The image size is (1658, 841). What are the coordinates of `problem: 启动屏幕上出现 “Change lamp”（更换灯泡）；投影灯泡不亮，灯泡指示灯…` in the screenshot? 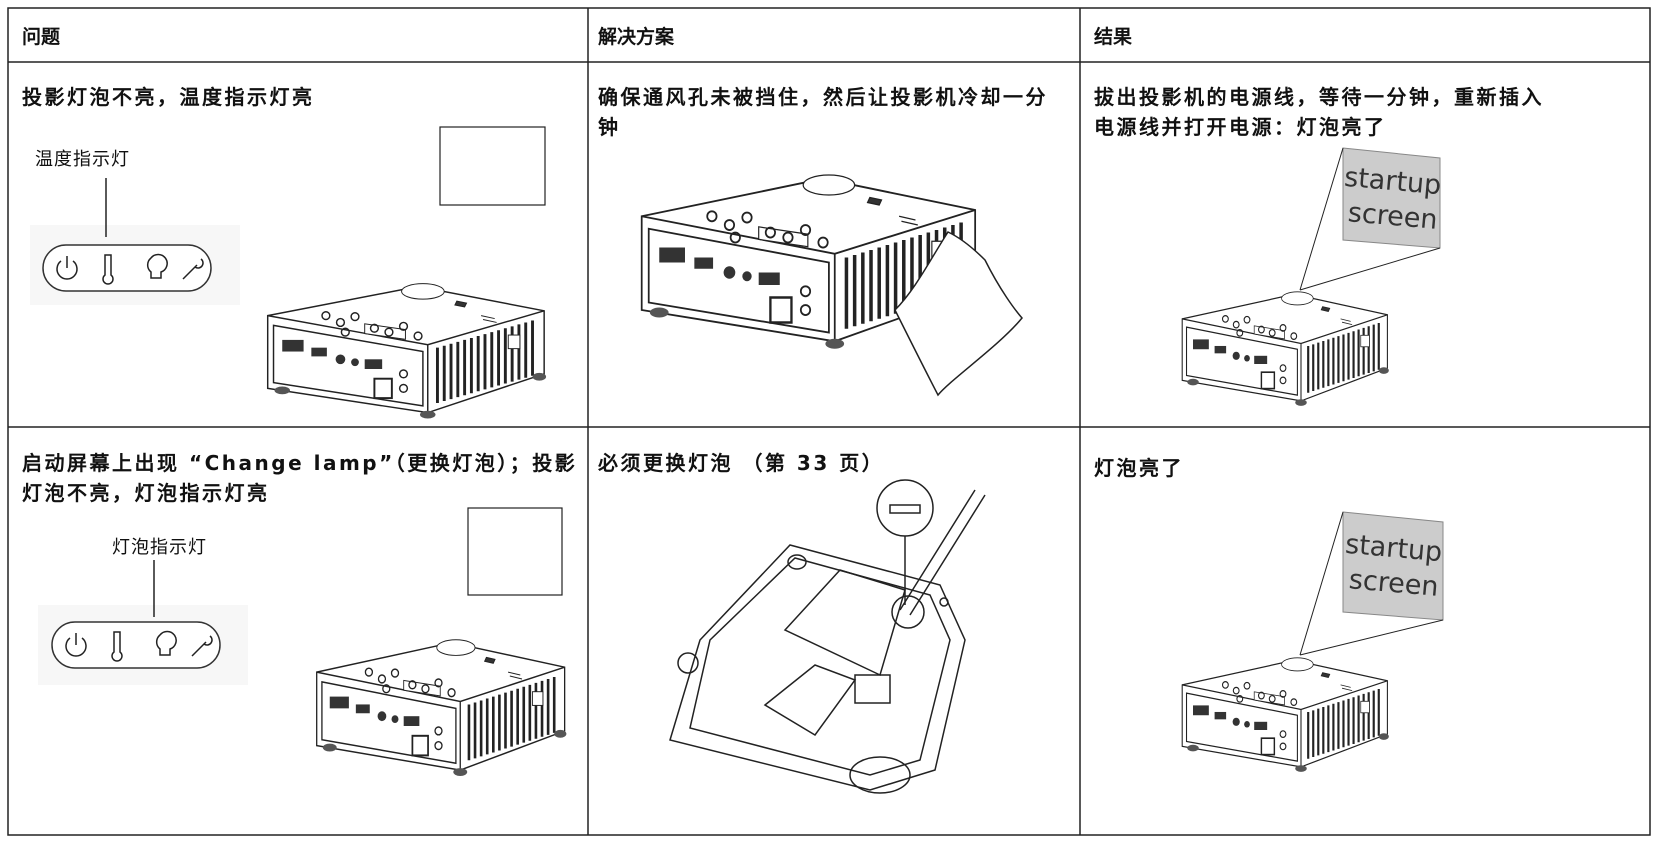 It's located at (300, 478).